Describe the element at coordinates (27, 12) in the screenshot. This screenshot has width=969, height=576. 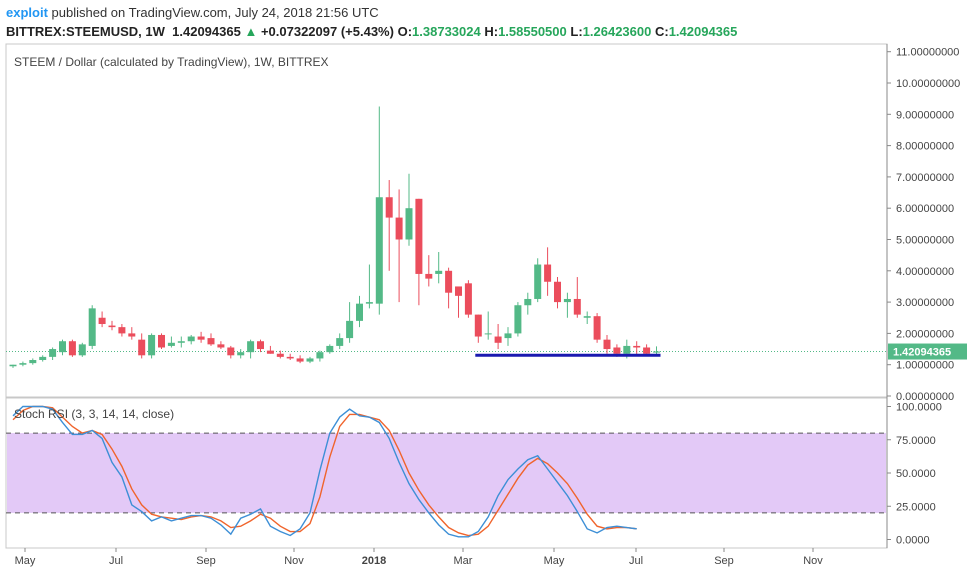
I see `author-link: exploit` at that location.